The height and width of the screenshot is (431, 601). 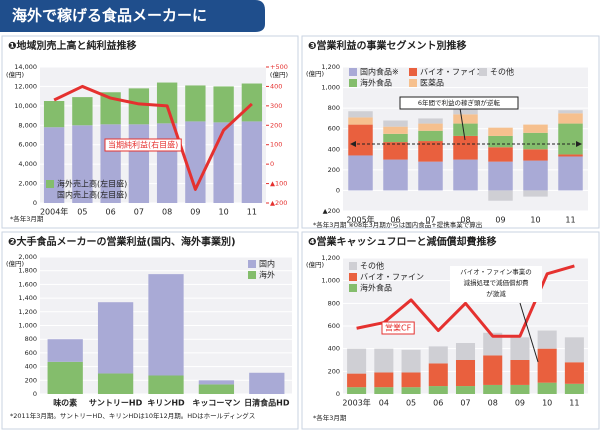 I want to click on line-label: 営業CF, so click(x=398, y=328).